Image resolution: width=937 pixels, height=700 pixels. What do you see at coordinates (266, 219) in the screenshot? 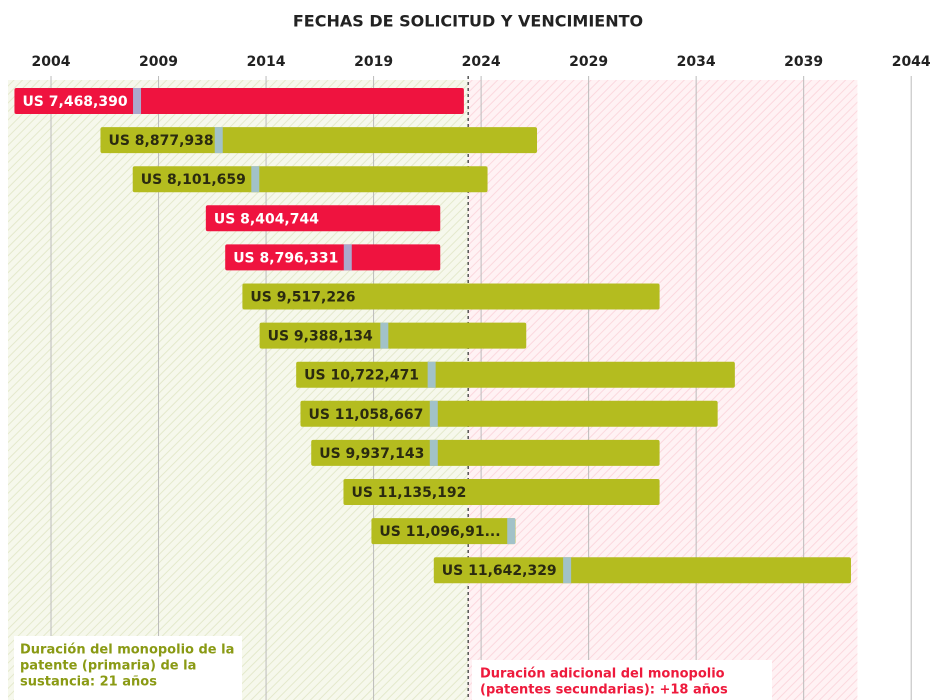
I see `bar-label: US 8,404,744` at bounding box center [266, 219].